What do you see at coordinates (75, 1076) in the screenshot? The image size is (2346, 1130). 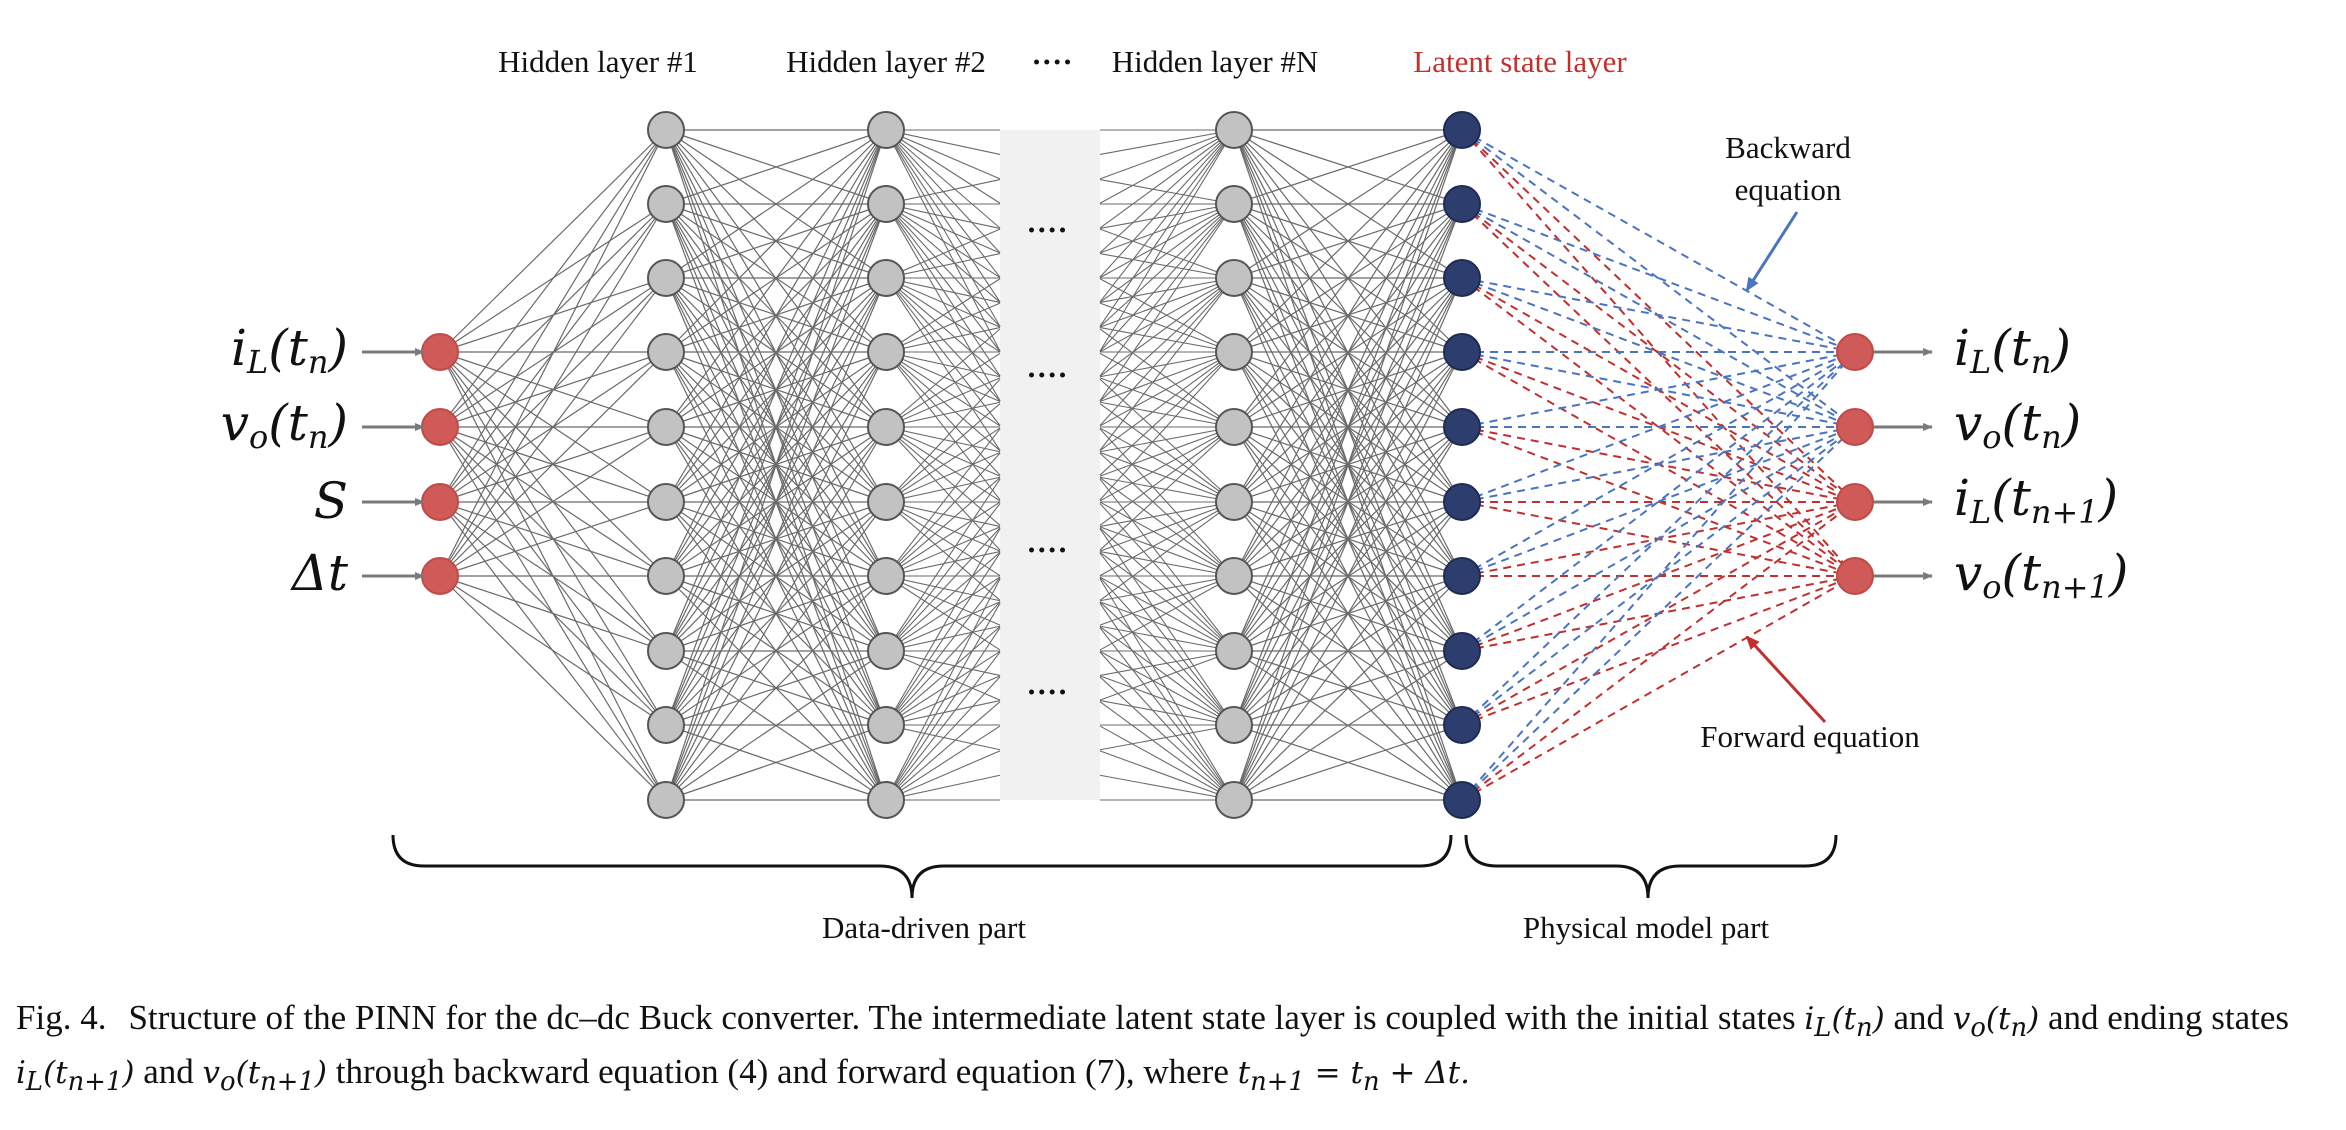 I see `caption-math-il-tn1: iL(tn+1)` at bounding box center [75, 1076].